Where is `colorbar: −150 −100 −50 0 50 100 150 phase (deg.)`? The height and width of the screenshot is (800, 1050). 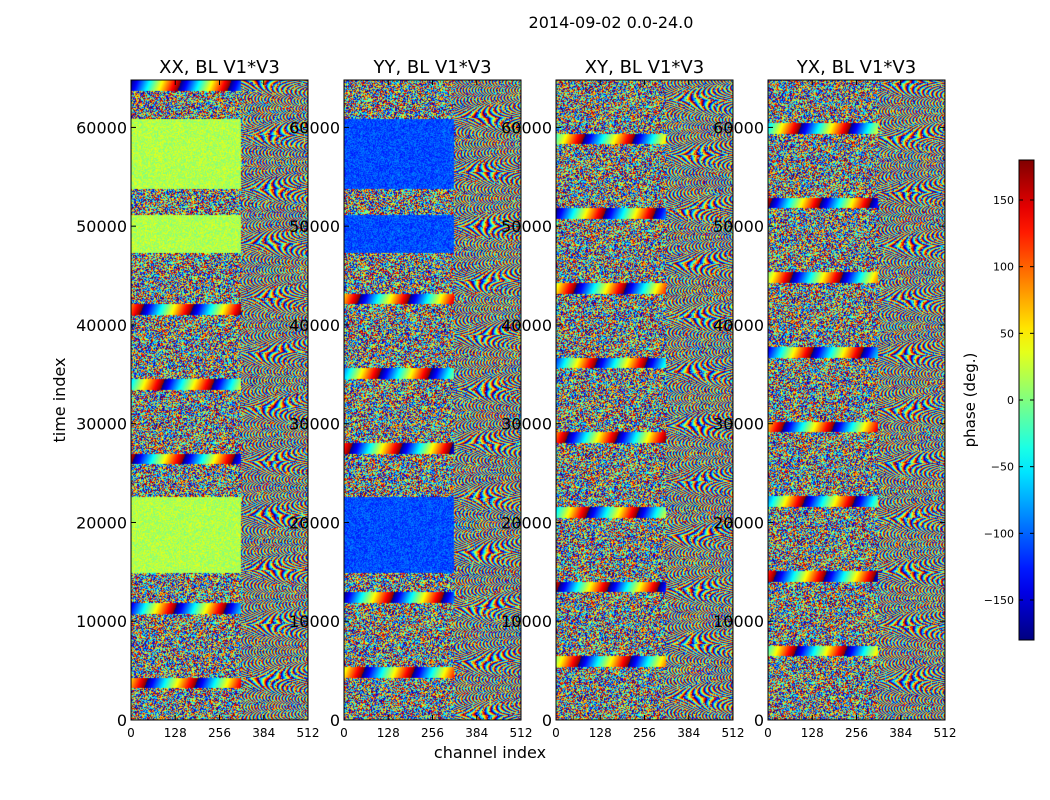 colorbar: −150 −100 −50 0 50 100 150 phase (deg.) is located at coordinates (998, 400).